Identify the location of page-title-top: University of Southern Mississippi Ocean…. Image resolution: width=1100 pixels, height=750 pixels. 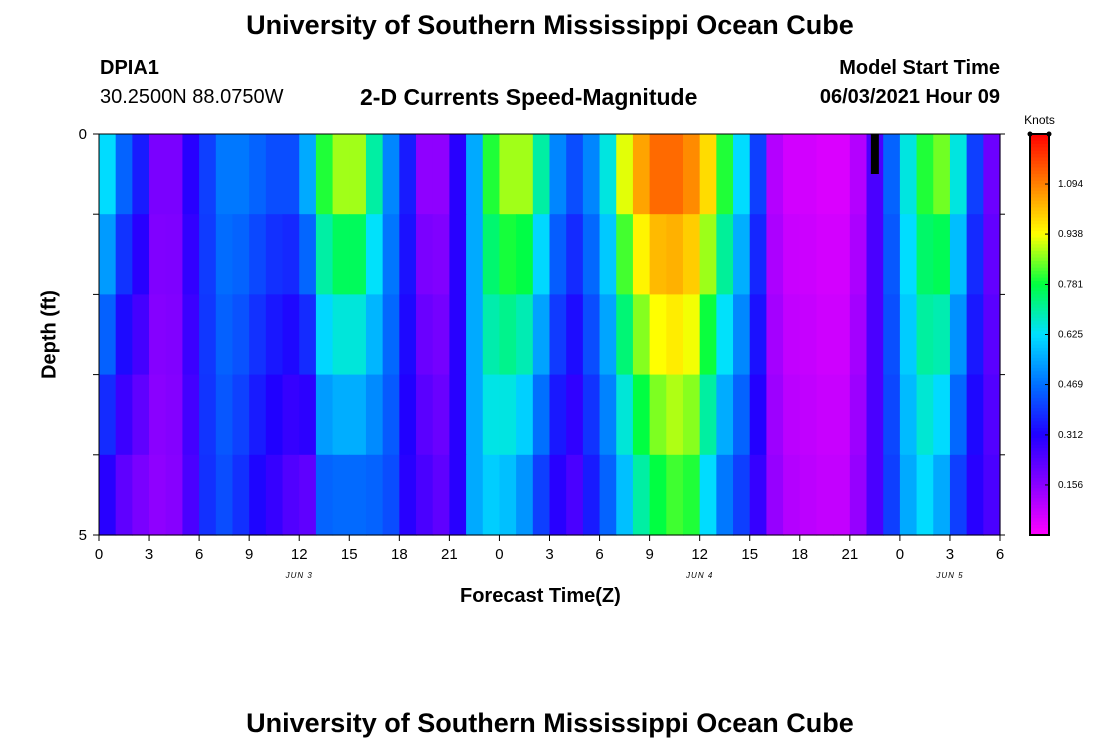
(550, 25).